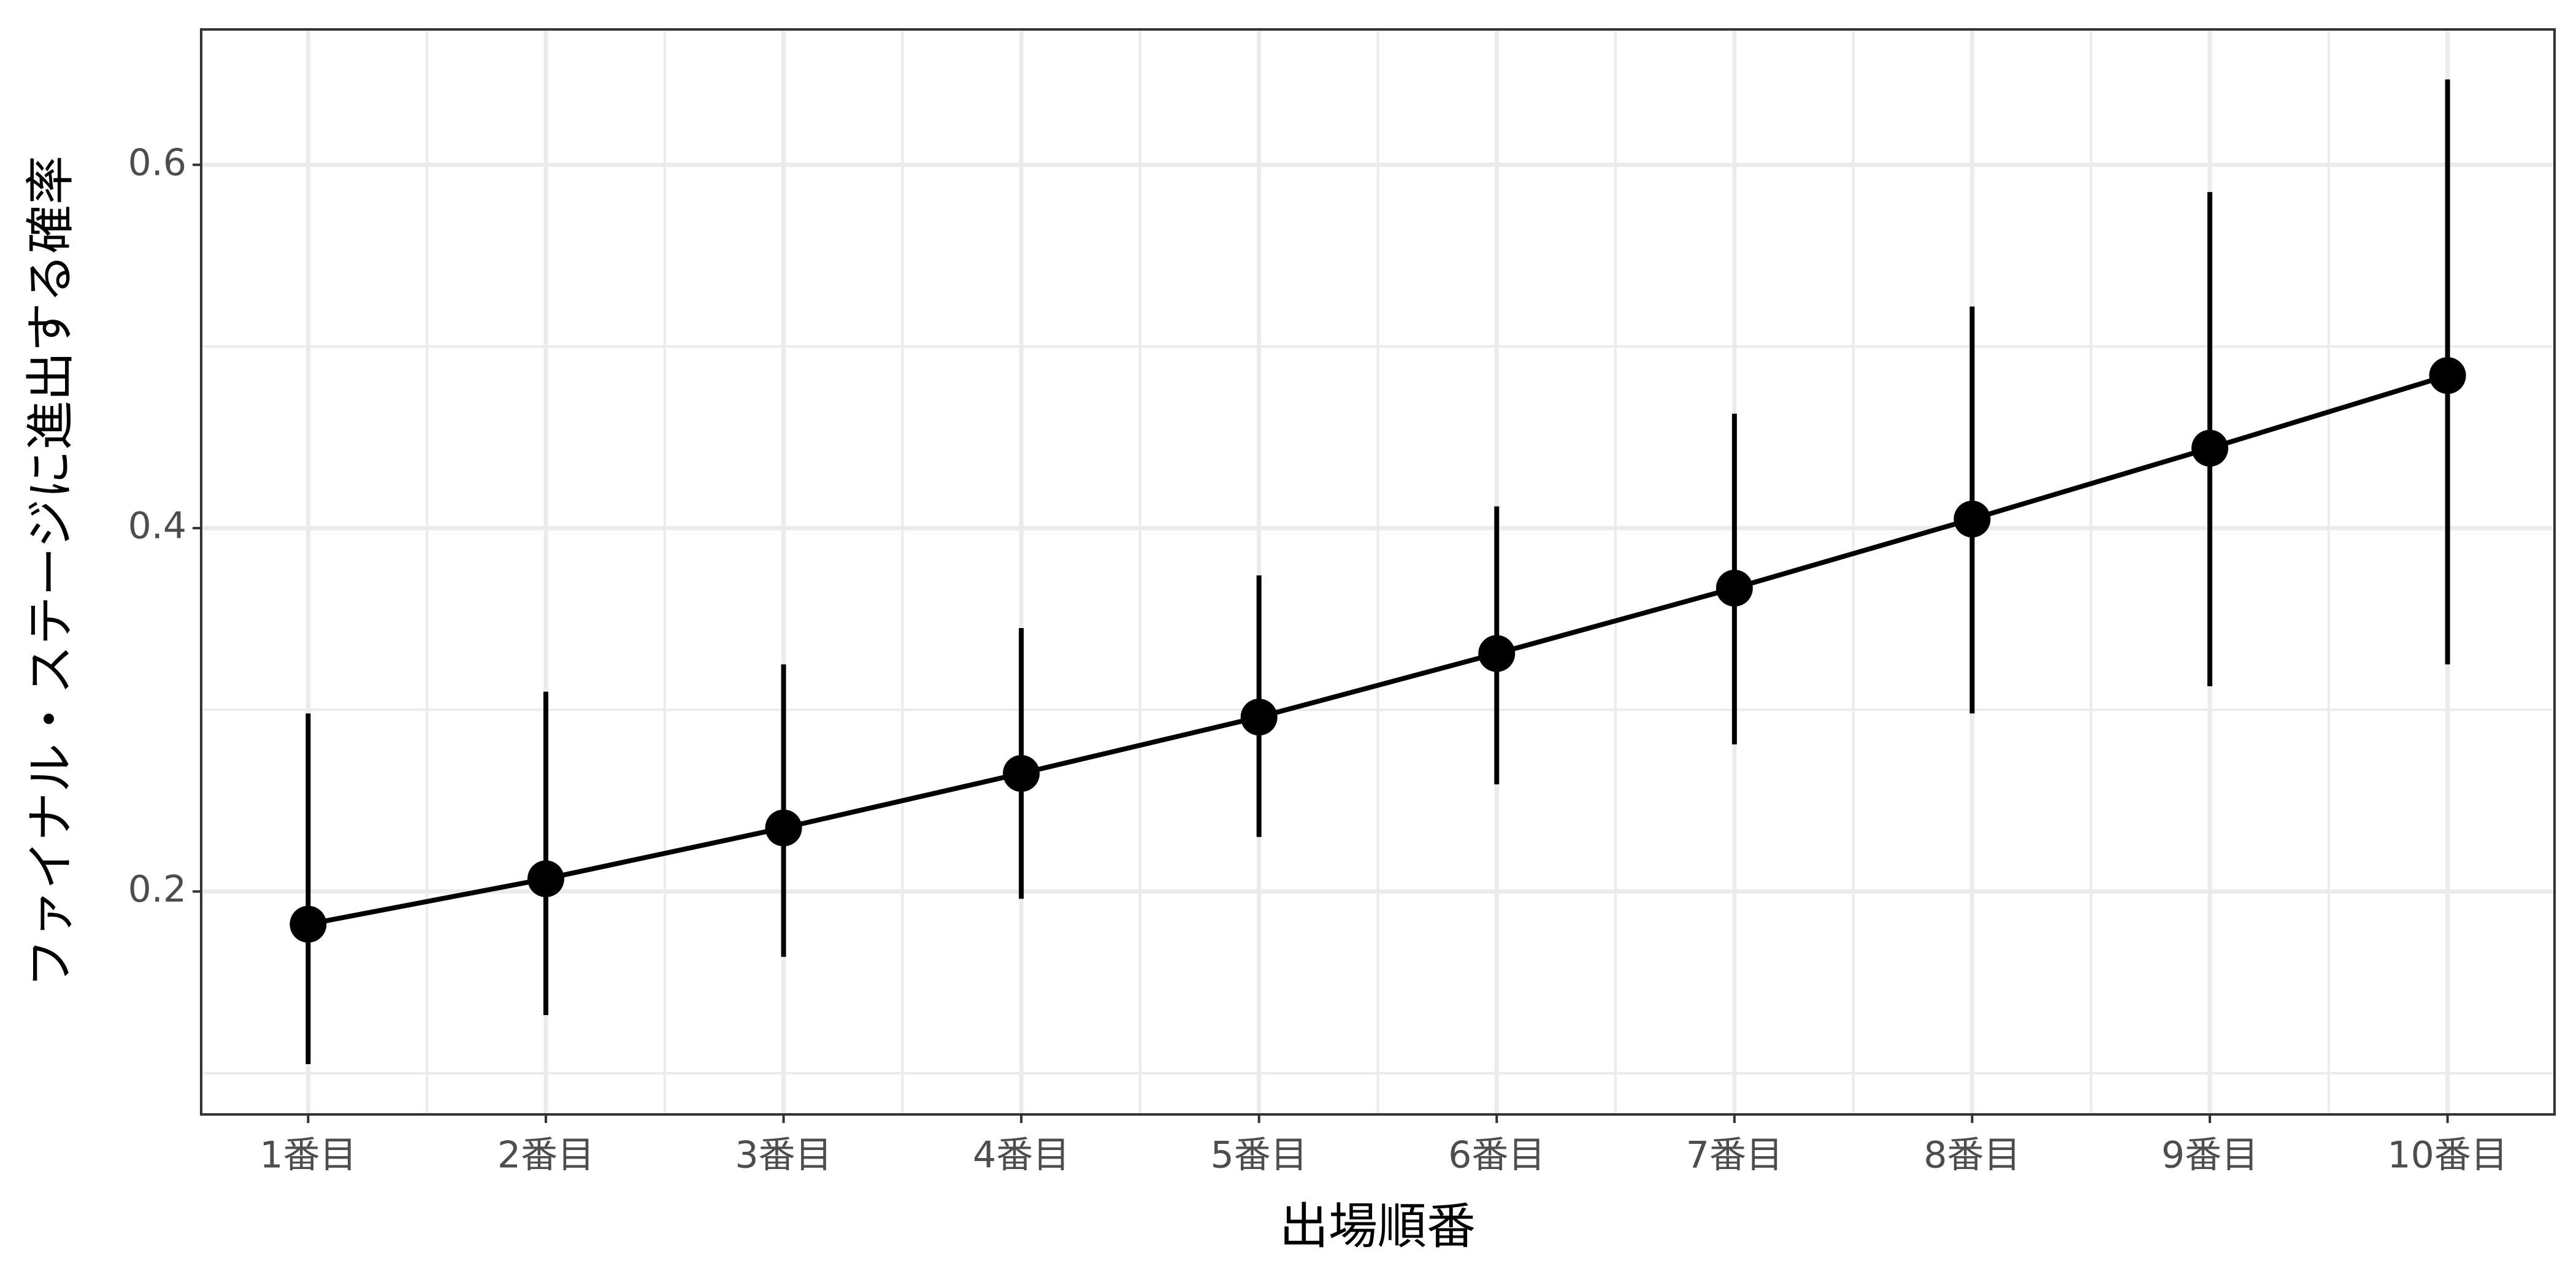 This screenshot has width=2576, height=1288. I want to click on y-axis-title: ファイナル・ステージに進出する確率, so click(50, 572).